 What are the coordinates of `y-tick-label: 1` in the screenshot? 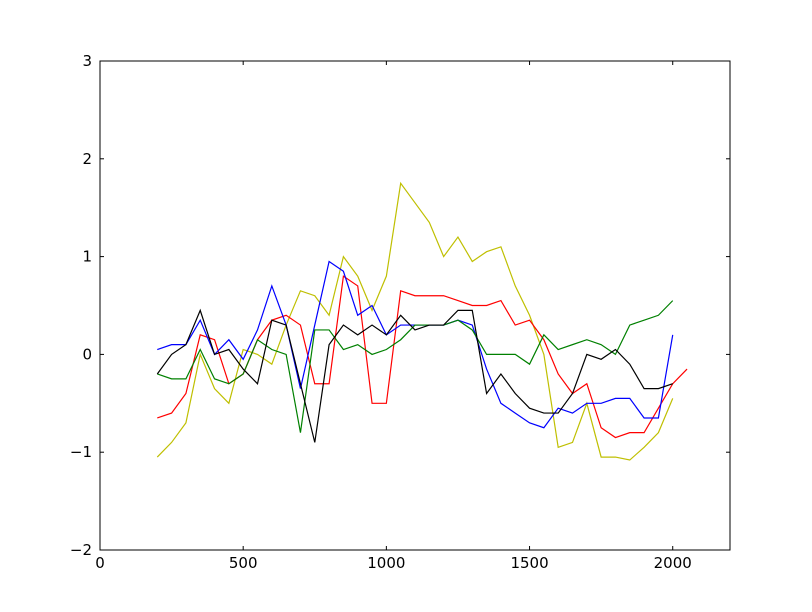 It's located at (87, 257).